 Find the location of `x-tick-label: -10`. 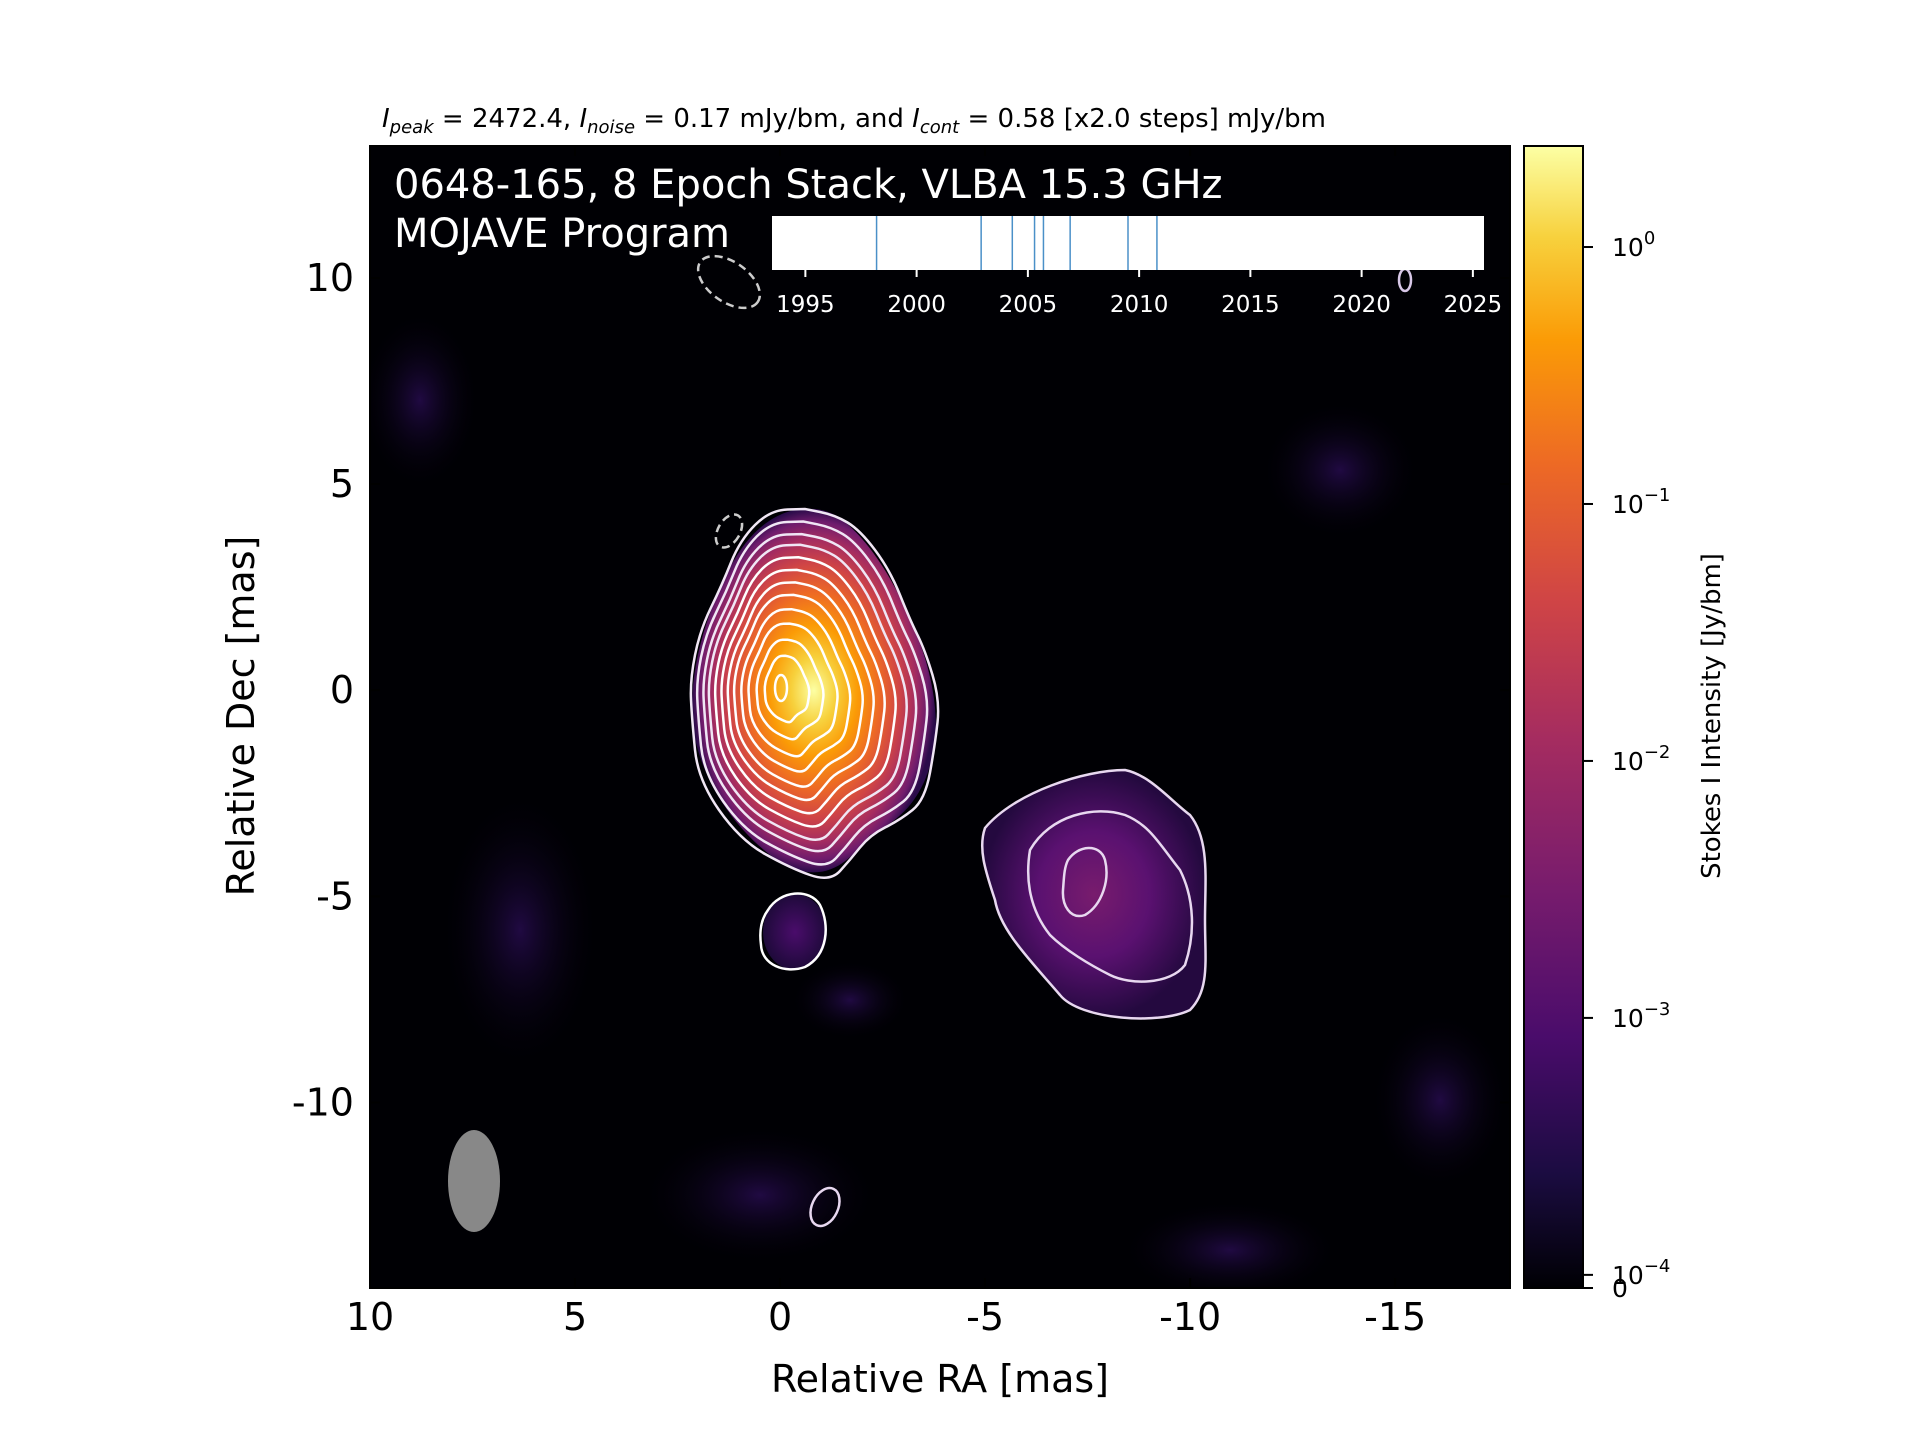

x-tick-label: -10 is located at coordinates (1190, 1317).